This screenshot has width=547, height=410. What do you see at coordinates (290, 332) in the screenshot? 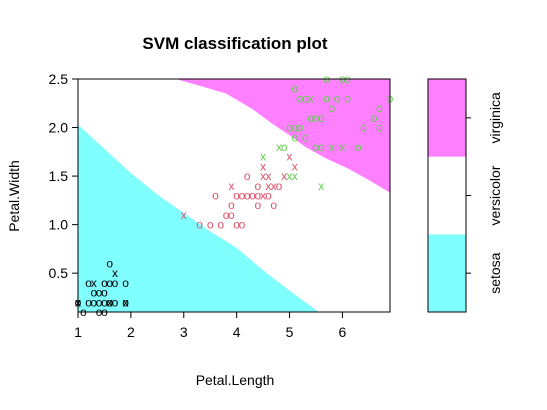
I see `x-tick-label-5: 5` at bounding box center [290, 332].